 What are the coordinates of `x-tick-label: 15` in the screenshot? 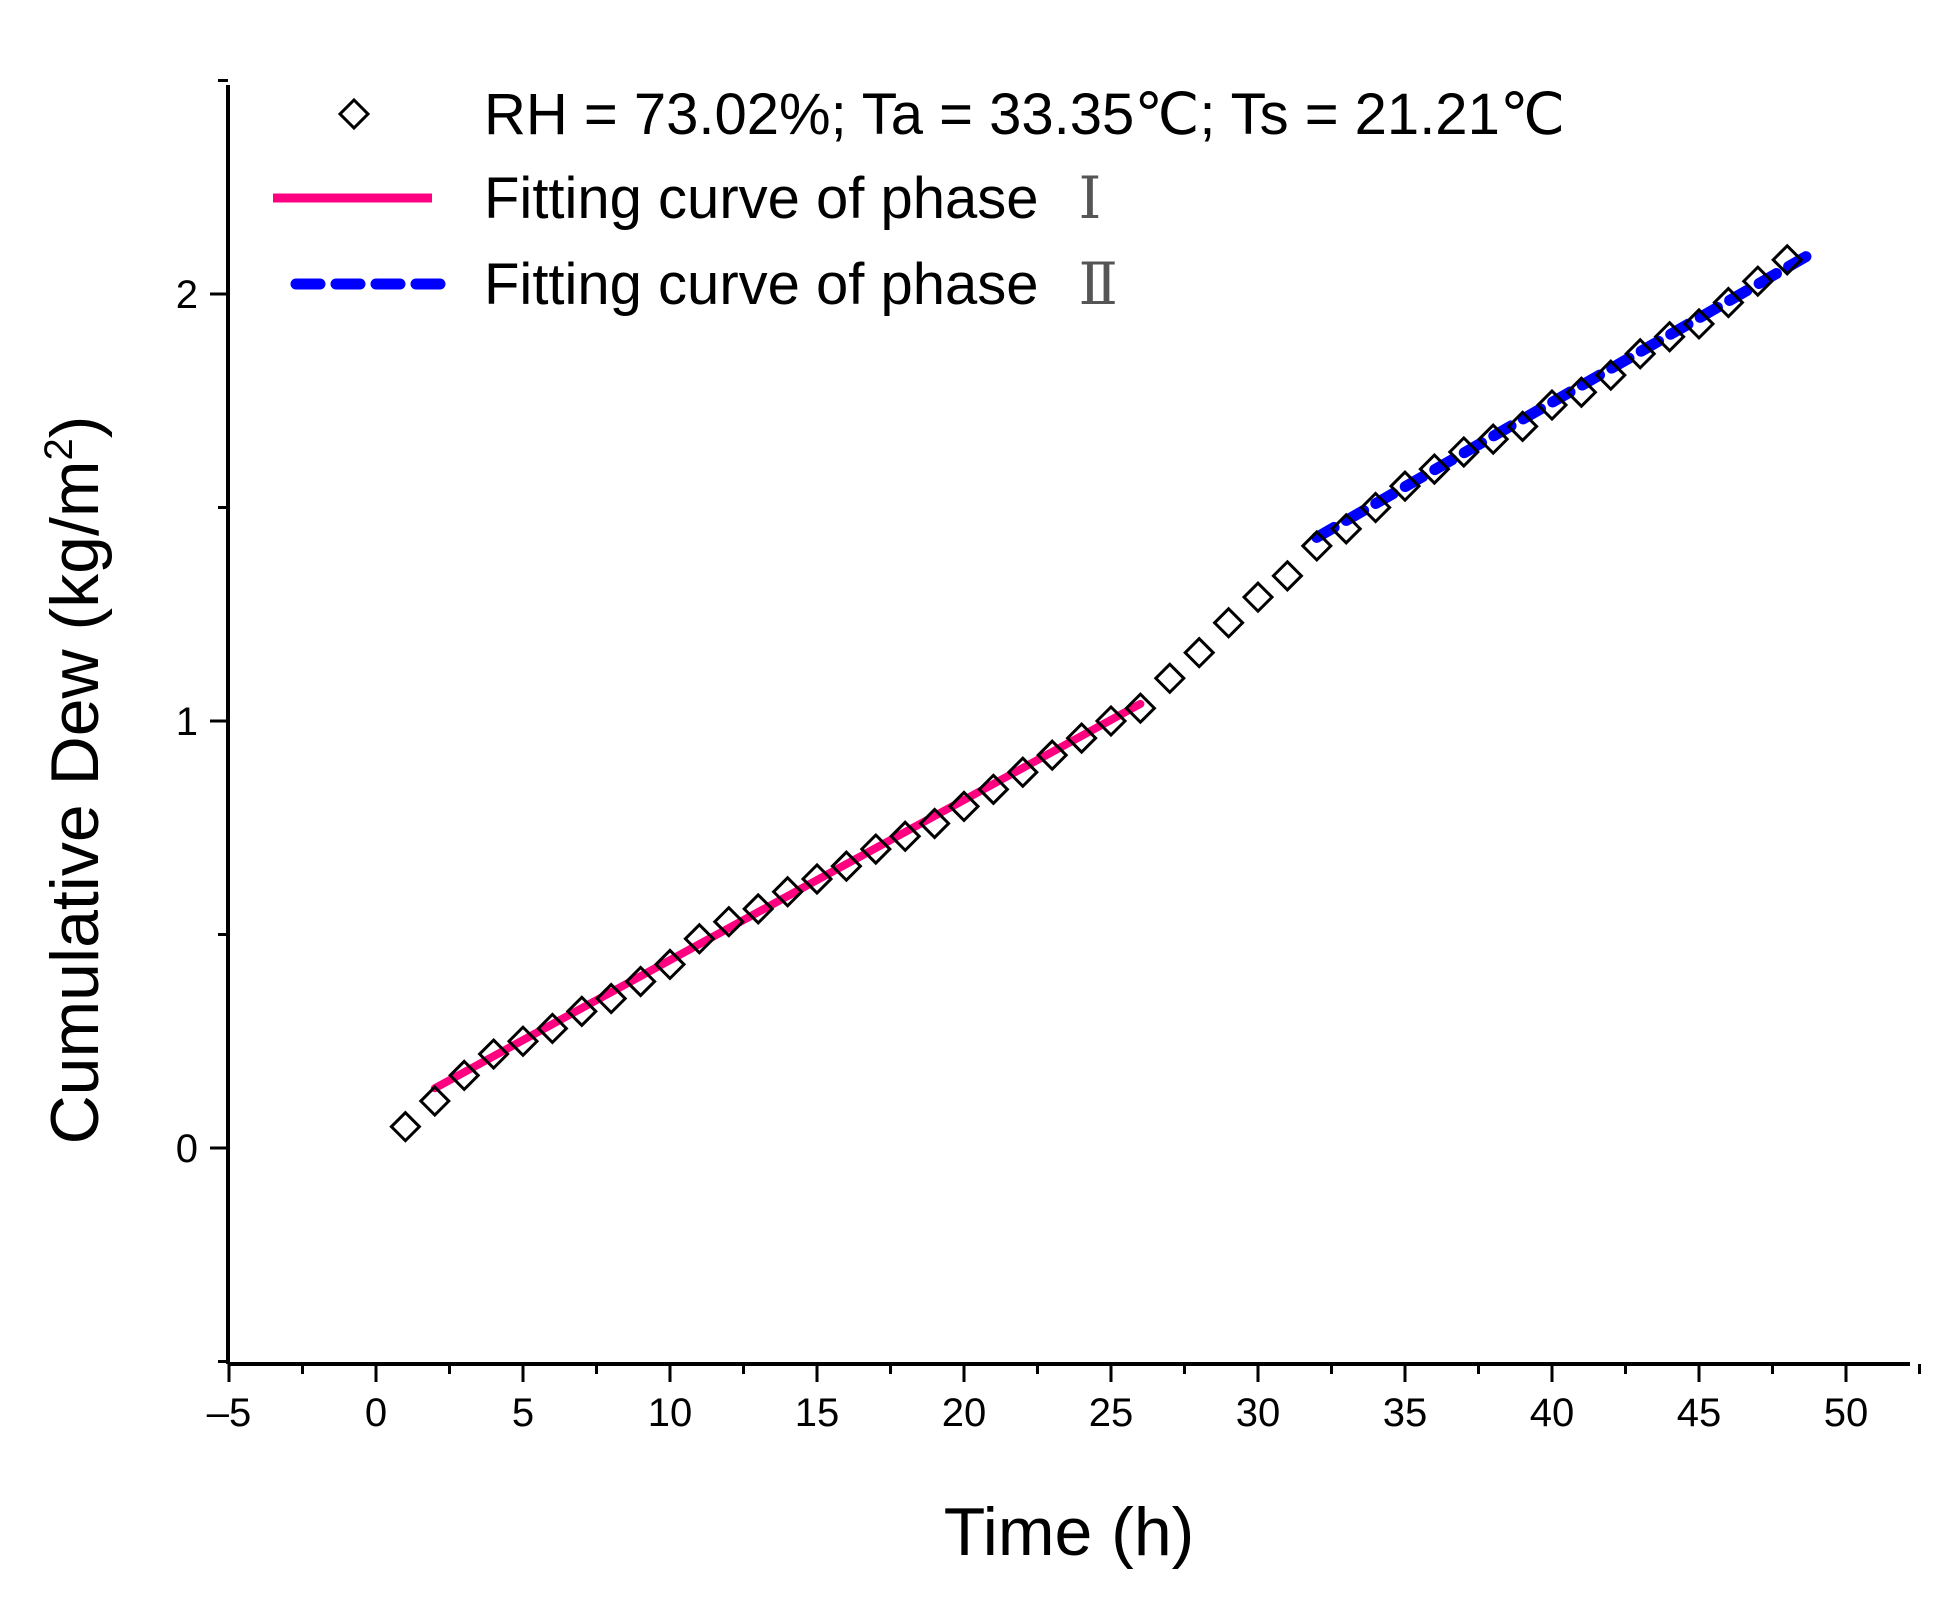 It's located at (817, 1413).